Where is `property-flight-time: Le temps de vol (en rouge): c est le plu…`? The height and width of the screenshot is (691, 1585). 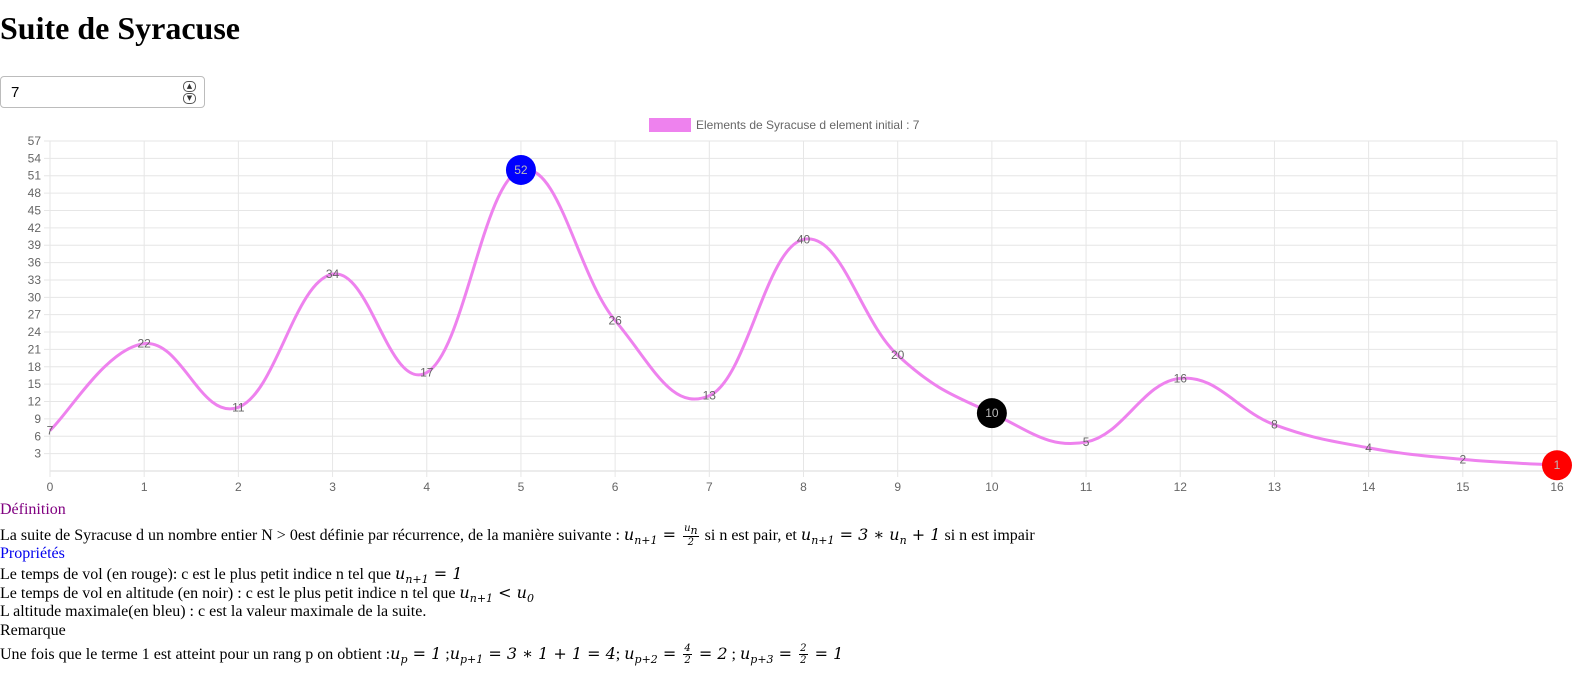
property-flight-time: Le temps de vol (en rouge): c est le plu… is located at coordinates (231, 575).